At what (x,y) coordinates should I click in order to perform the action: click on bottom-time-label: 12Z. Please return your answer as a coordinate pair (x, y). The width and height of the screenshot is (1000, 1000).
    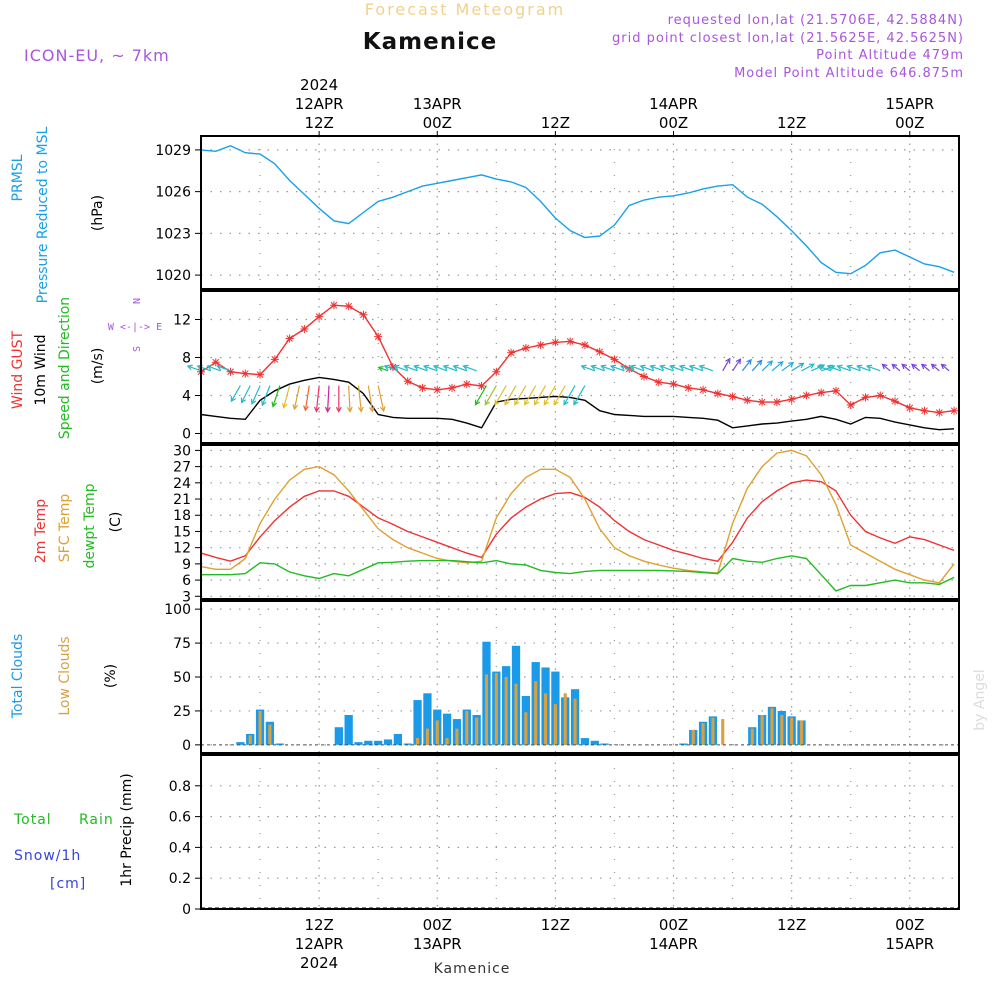
    Looking at the image, I should click on (791, 925).